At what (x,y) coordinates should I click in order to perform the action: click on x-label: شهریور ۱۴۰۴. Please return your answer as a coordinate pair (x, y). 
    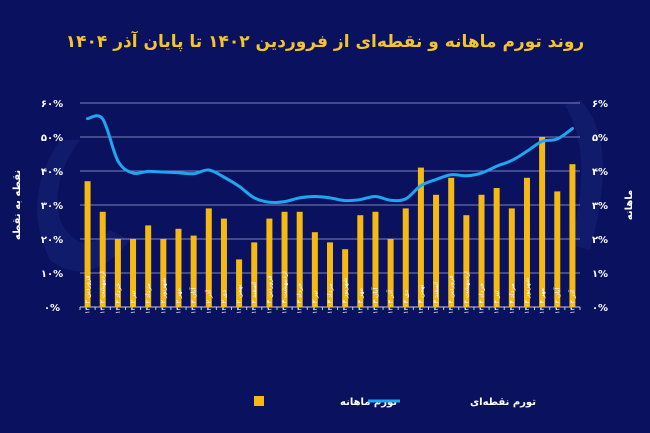
    Looking at the image, I should click on (527, 296).